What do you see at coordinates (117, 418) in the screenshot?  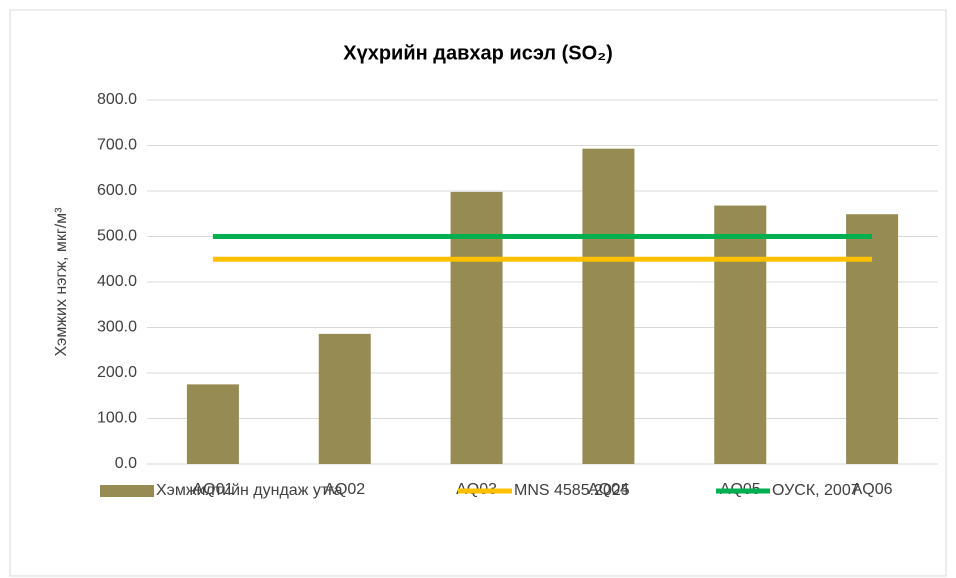 I see `y-tick-label: 100.0` at bounding box center [117, 418].